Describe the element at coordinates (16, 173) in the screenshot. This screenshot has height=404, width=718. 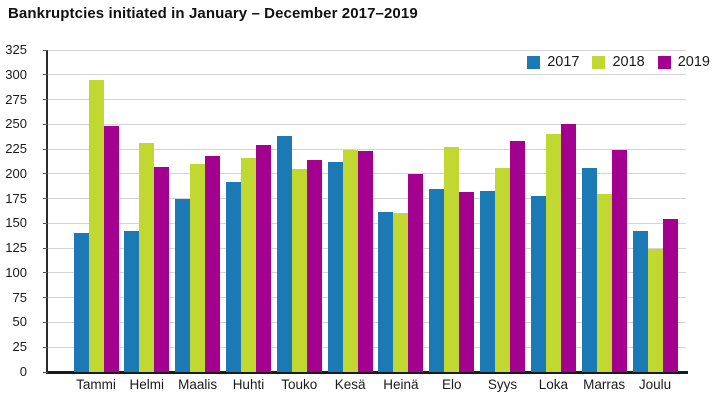
I see `y-tick-label: 200` at that location.